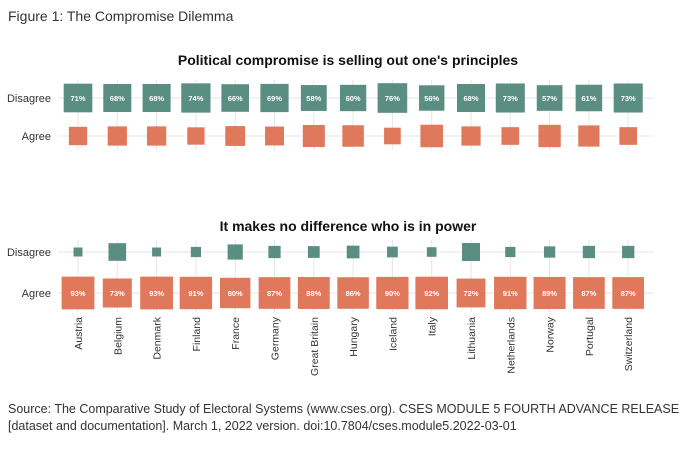  What do you see at coordinates (158, 337) in the screenshot?
I see `x-tick-label-denmark: Denmark` at bounding box center [158, 337].